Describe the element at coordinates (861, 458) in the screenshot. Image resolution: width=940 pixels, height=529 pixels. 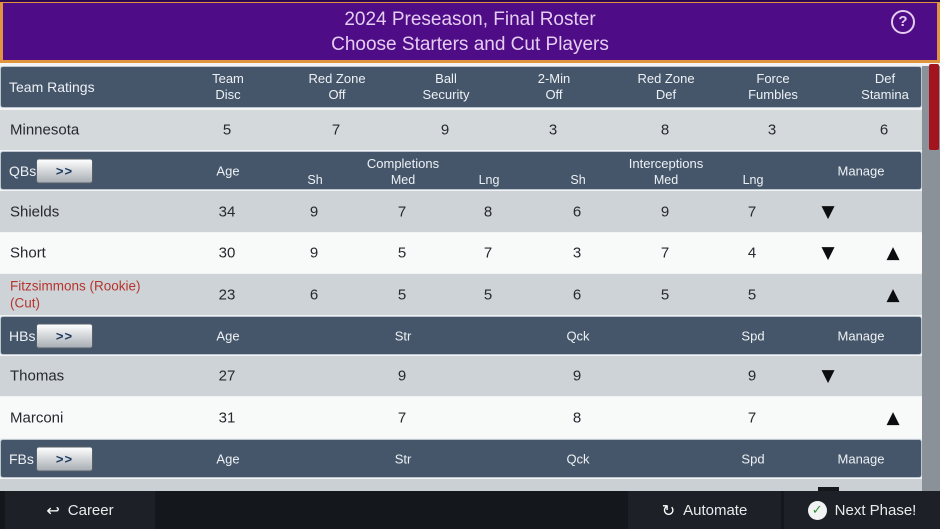
I see `fb-manage-header: Manage` at that location.